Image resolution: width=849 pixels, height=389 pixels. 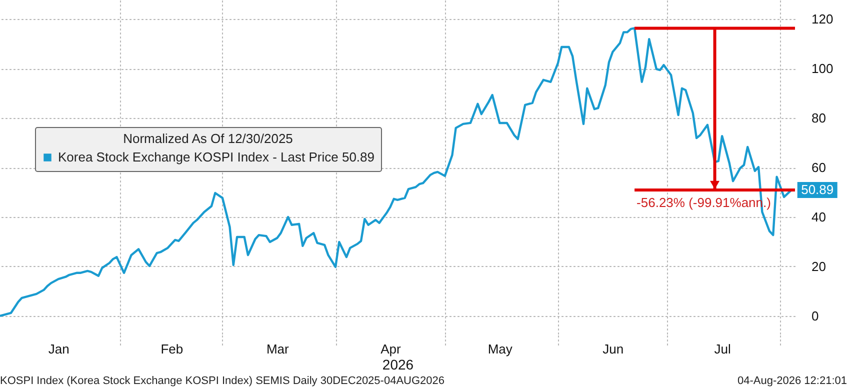 What do you see at coordinates (819, 118) in the screenshot?
I see `y-tick-label: 80` at bounding box center [819, 118].